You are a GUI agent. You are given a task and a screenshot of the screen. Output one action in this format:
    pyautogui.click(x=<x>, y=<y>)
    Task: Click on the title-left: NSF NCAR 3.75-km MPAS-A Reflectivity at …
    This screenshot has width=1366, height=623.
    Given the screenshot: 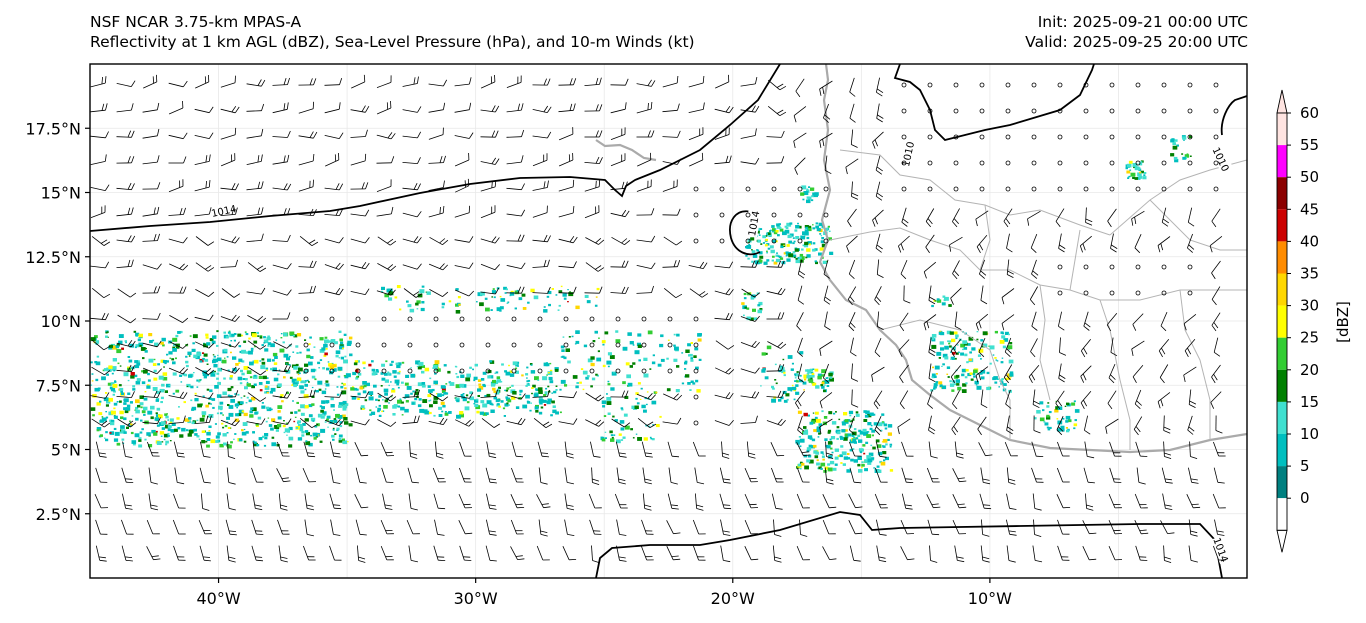 What is the action you would take?
    pyautogui.click(x=392, y=32)
    